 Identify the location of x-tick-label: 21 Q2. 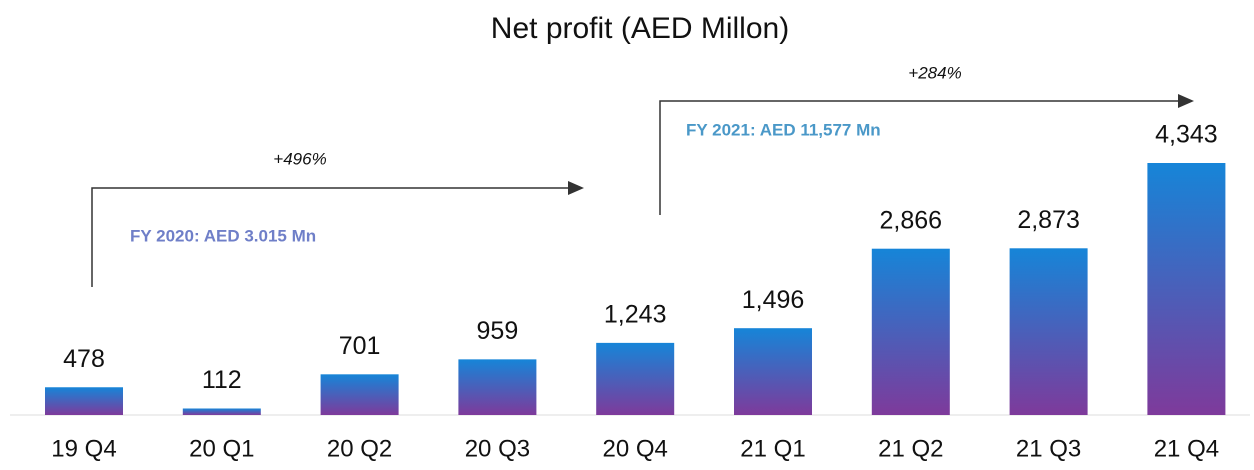
(910, 448).